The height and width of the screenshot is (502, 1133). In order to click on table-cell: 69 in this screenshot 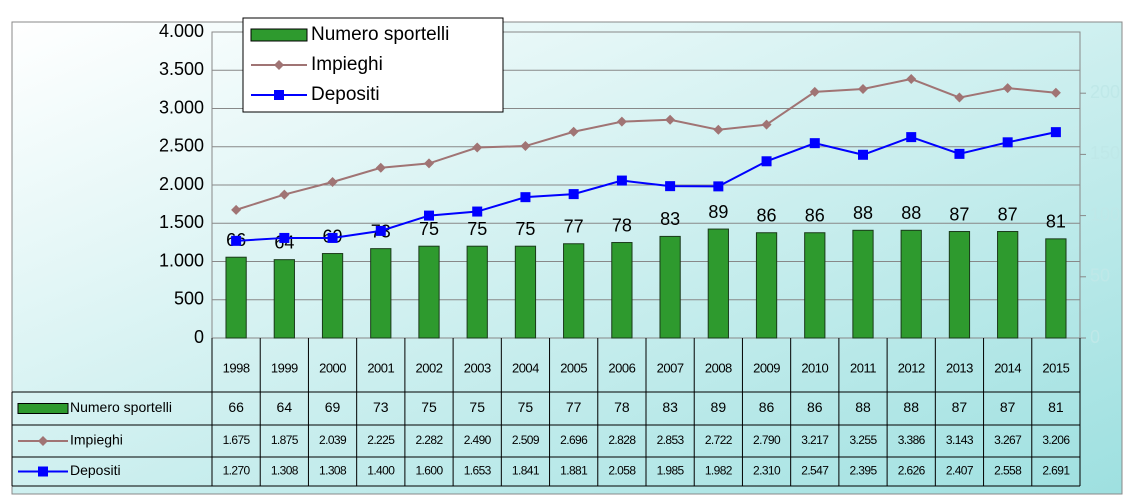, I will do `click(333, 407)`.